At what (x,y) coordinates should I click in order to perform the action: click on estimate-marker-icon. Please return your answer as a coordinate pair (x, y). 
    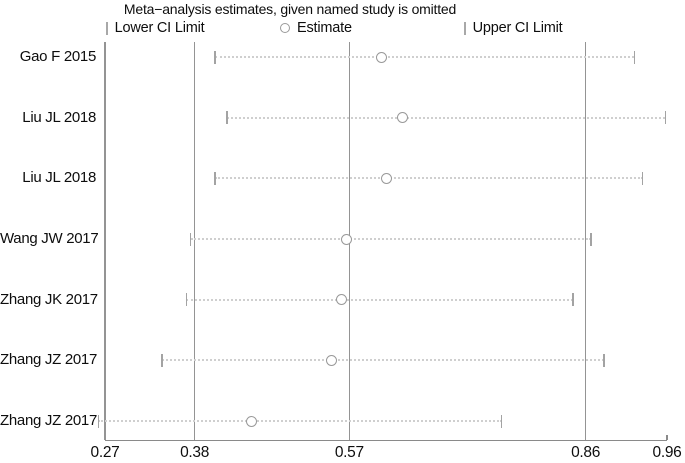
    Looking at the image, I should click on (285, 28).